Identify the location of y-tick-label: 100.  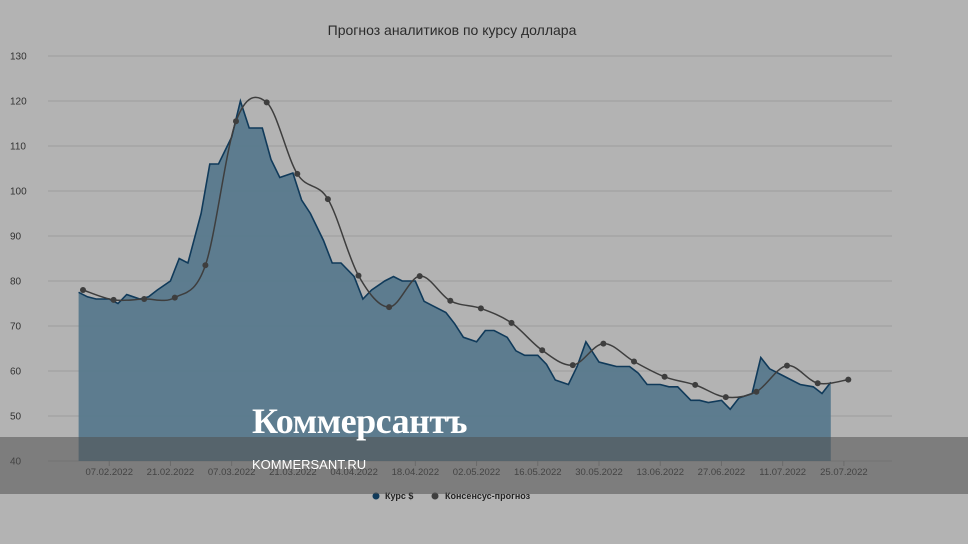
(18, 192).